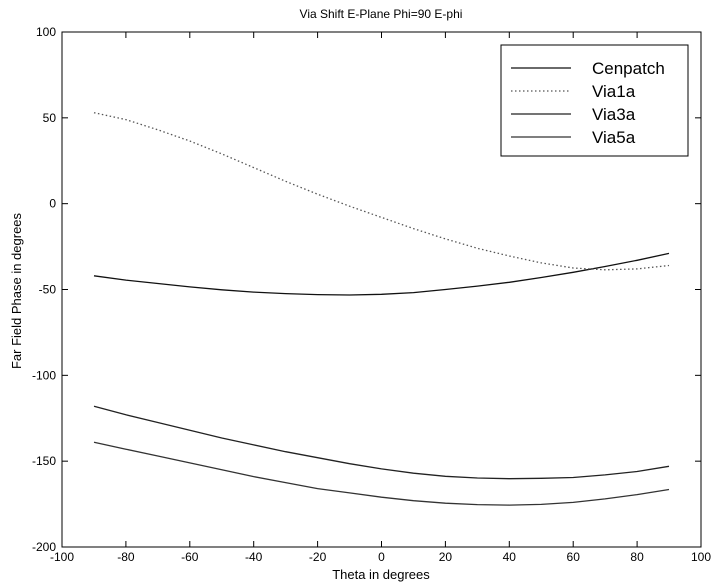 The height and width of the screenshot is (586, 712). What do you see at coordinates (381, 14) in the screenshot?
I see `chart-title: Via Shift E-Plane Phi=90 E-phi` at bounding box center [381, 14].